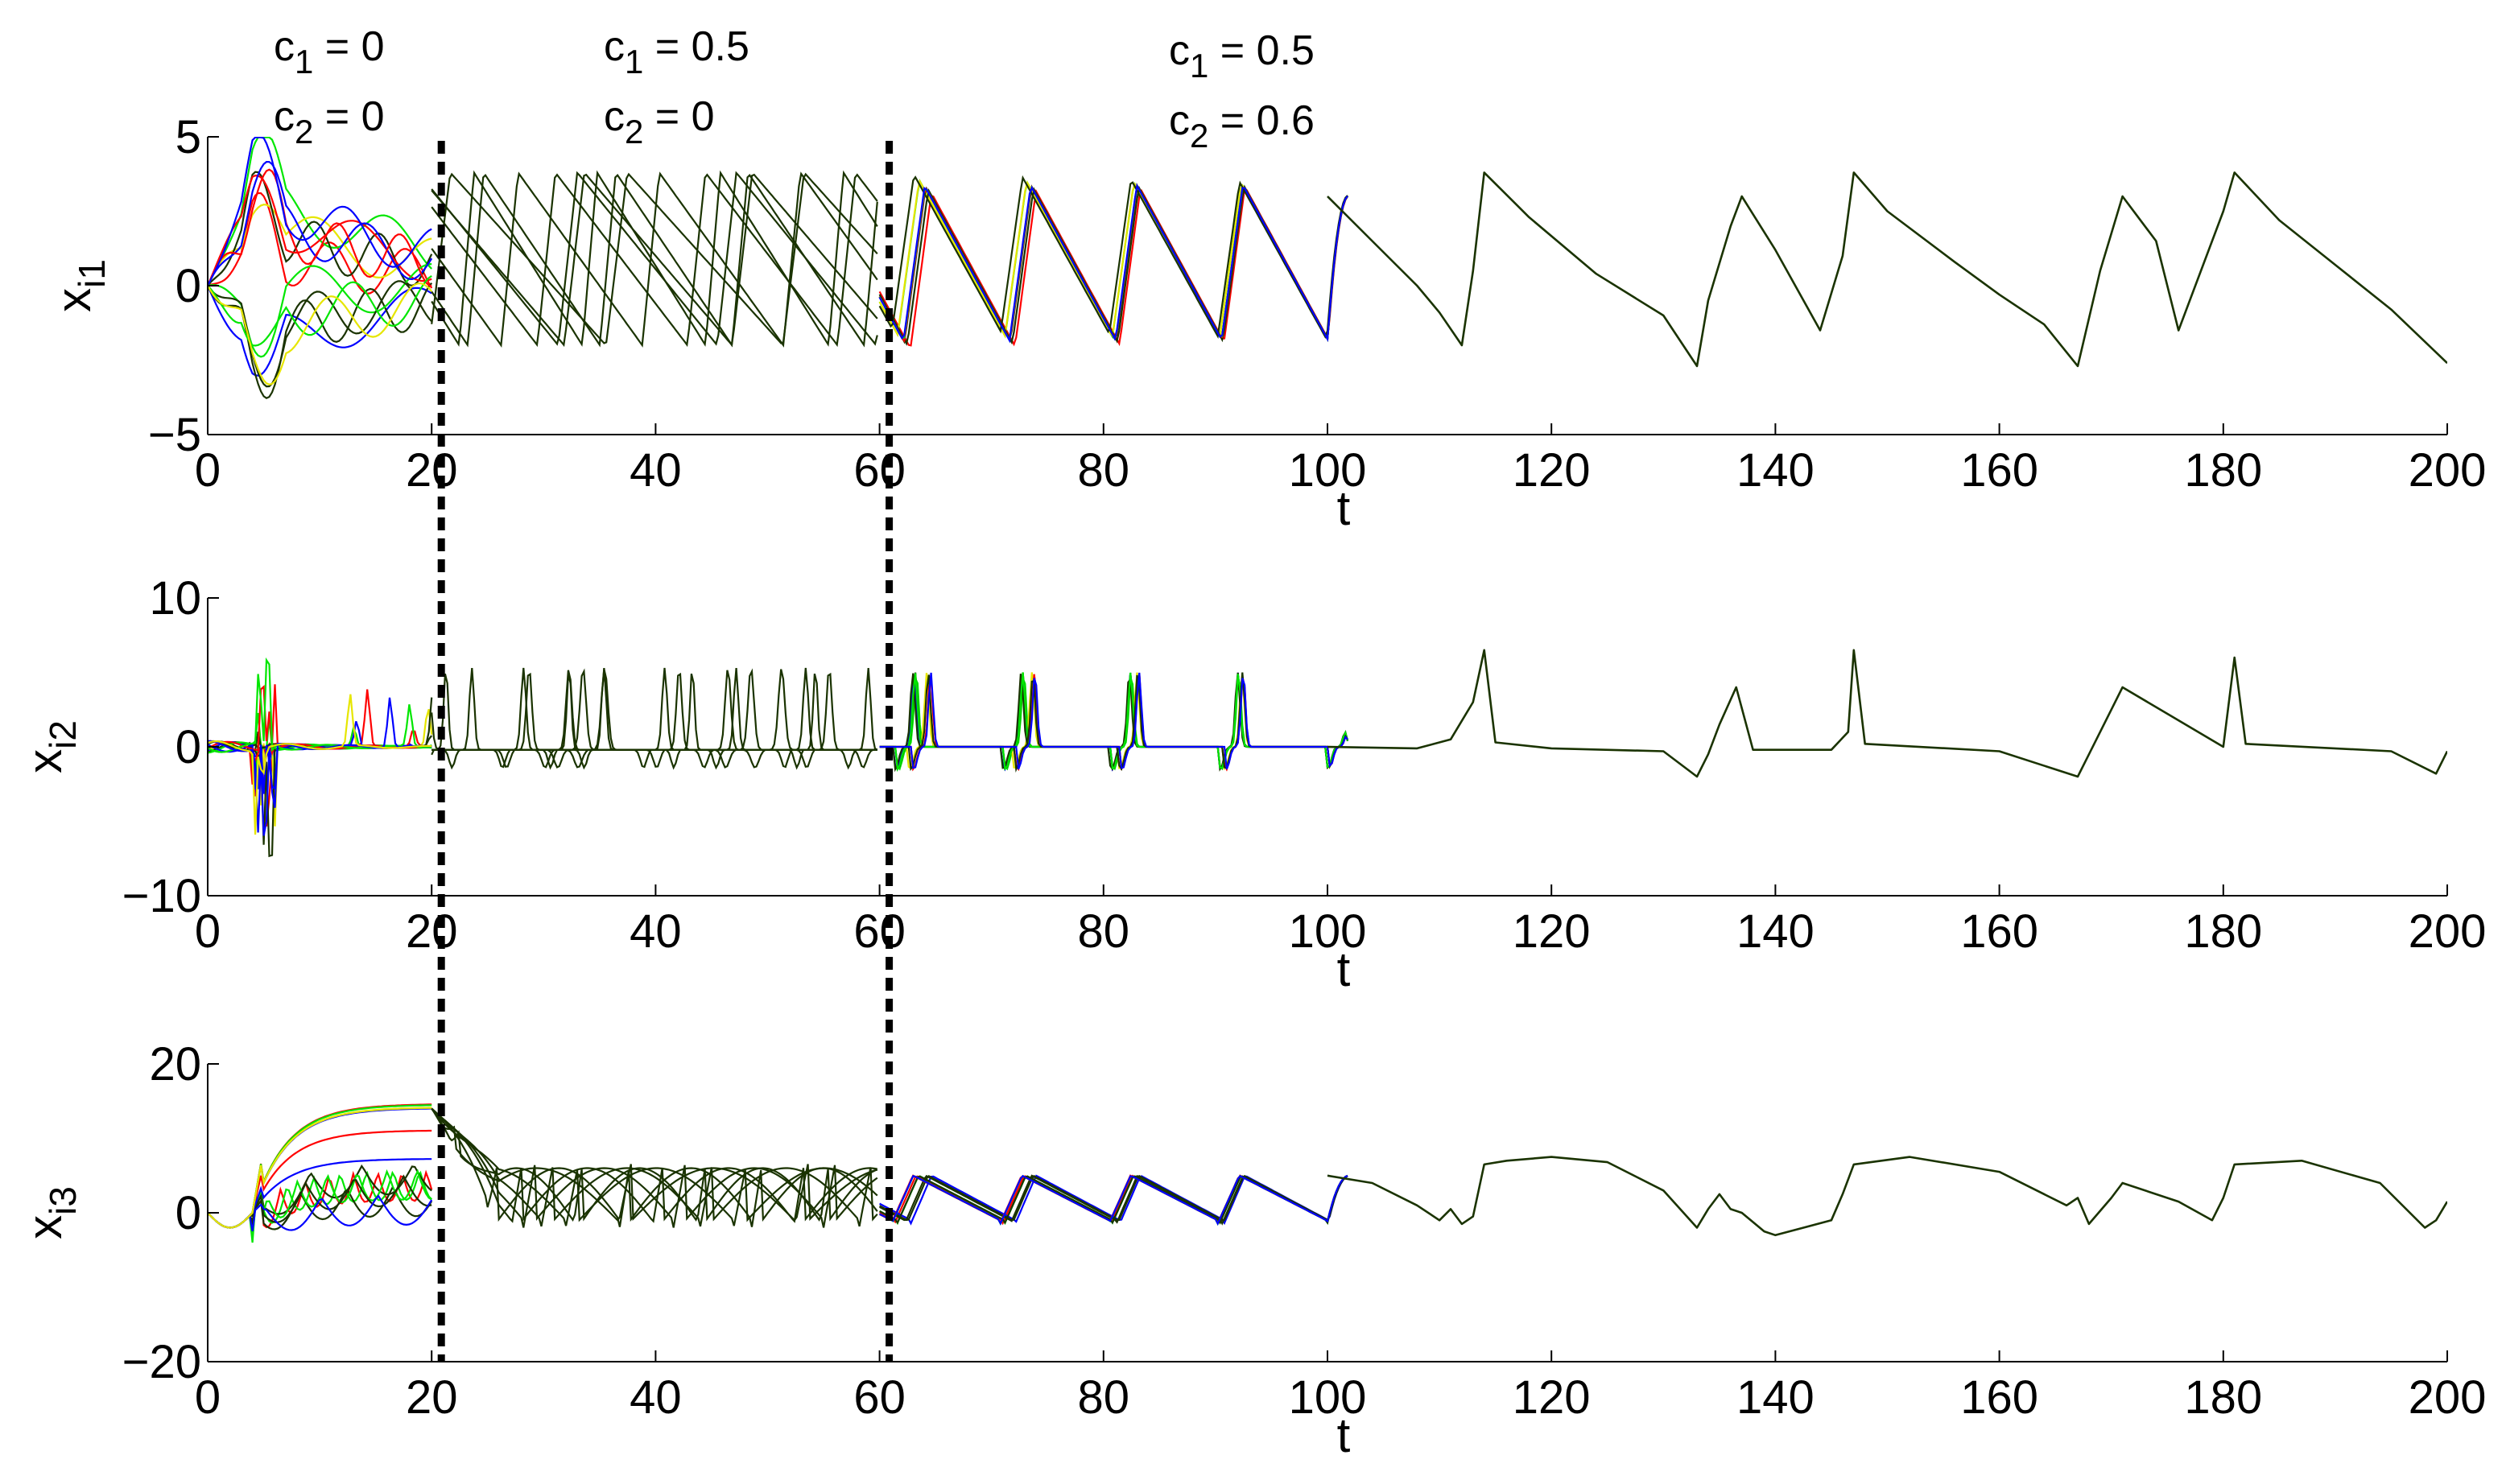  I want to click on svg-text: xi3, so click(51, 1212).